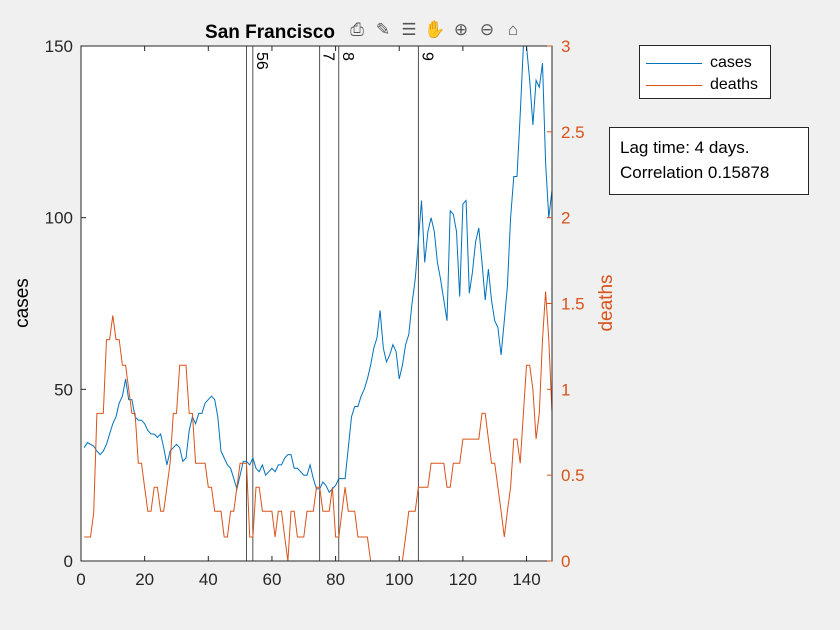 The image size is (840, 630). What do you see at coordinates (573, 475) in the screenshot?
I see `y-tick-label-right: 0.5` at bounding box center [573, 475].